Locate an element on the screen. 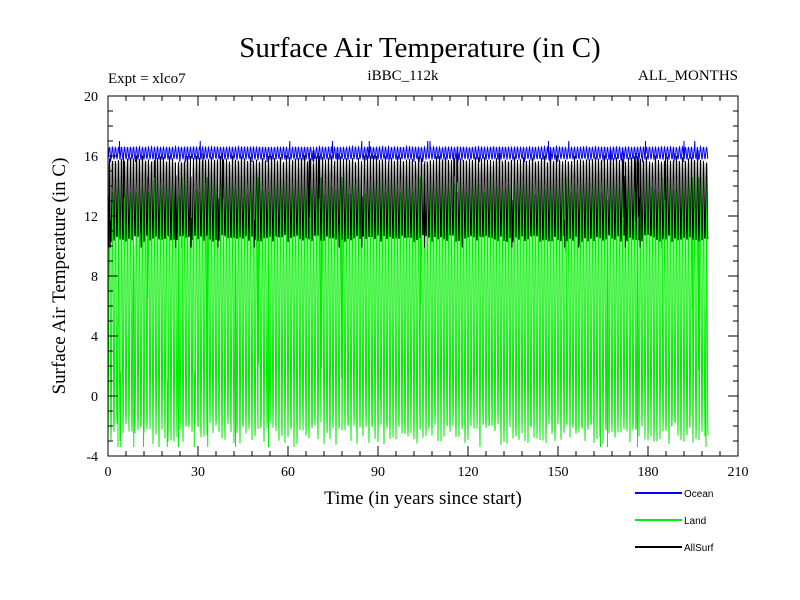 This screenshot has width=800, height=600. x-tick-label: 0 is located at coordinates (108, 472).